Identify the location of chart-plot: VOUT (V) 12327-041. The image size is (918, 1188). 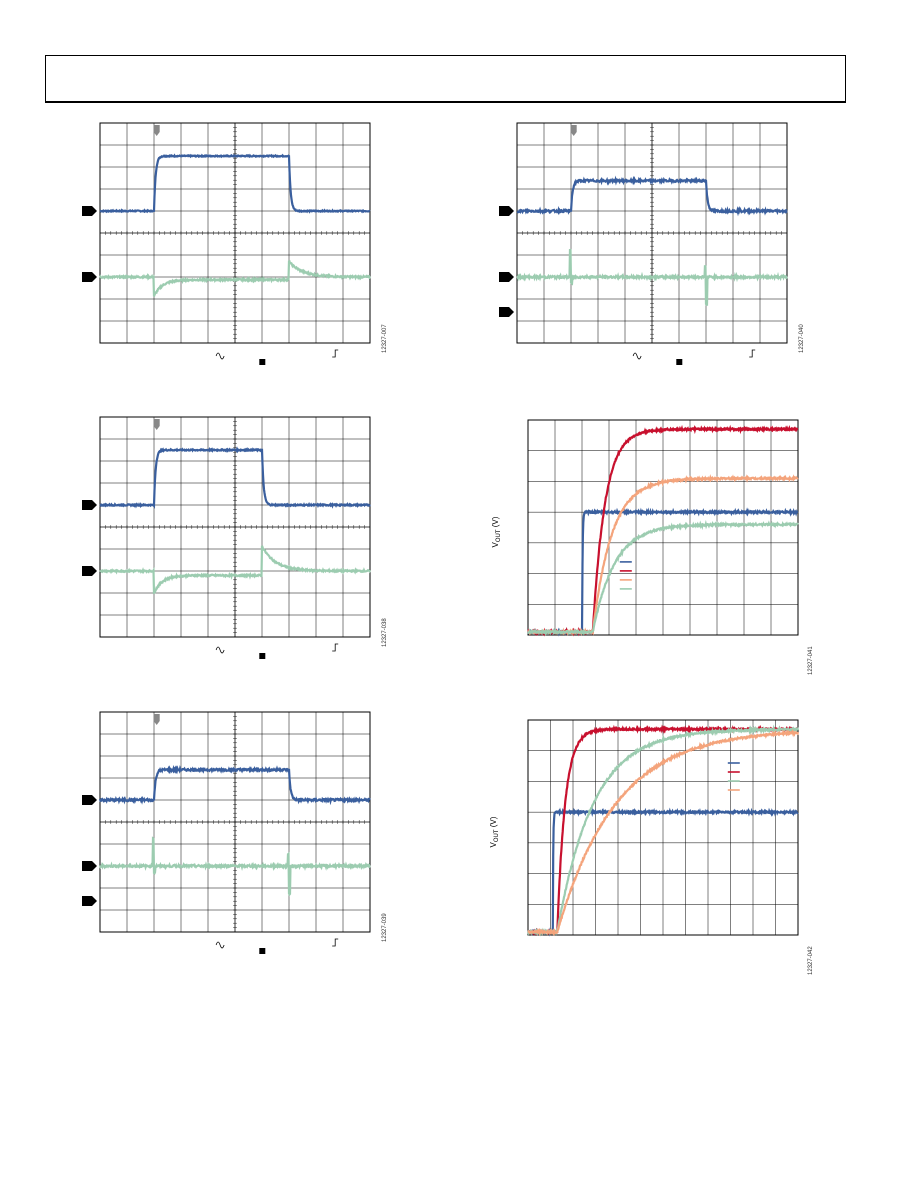
(652, 547).